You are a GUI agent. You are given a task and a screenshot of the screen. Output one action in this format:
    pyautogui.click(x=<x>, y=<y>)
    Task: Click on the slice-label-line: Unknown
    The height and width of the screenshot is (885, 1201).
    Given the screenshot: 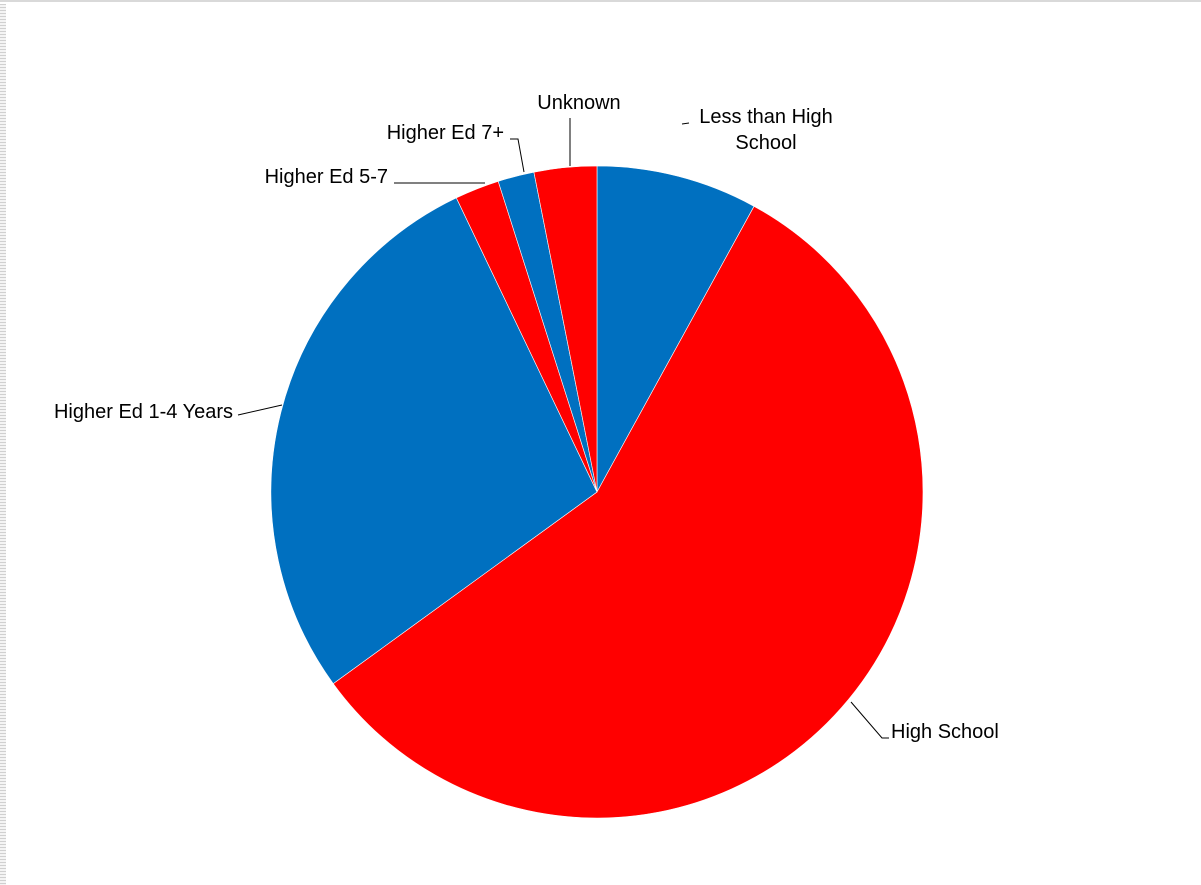 What is the action you would take?
    pyautogui.click(x=578, y=103)
    